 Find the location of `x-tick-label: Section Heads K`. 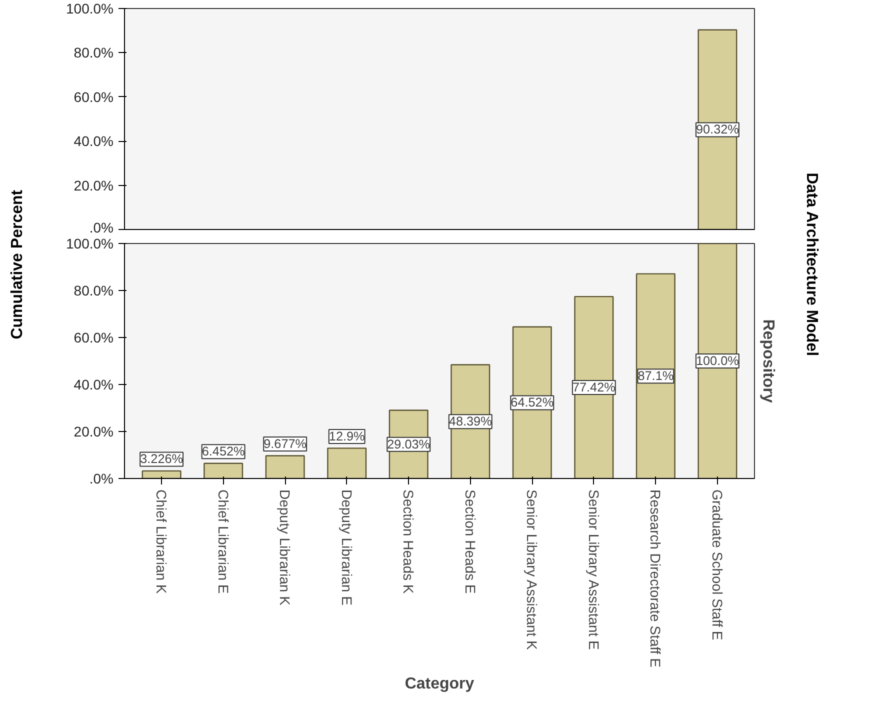

x-tick-label: Section Heads K is located at coordinates (408, 542).